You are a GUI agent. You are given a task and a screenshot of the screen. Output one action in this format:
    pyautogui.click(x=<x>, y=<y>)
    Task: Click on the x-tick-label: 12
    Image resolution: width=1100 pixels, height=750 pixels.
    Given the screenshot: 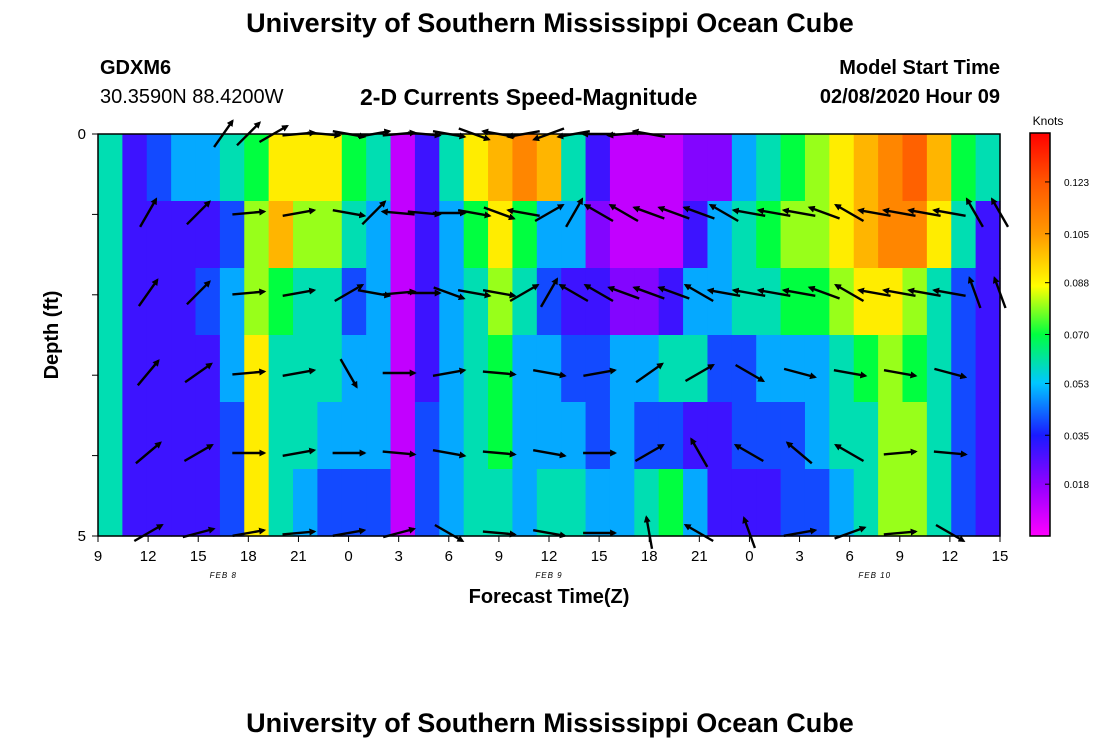 What is the action you would take?
    pyautogui.click(x=148, y=556)
    